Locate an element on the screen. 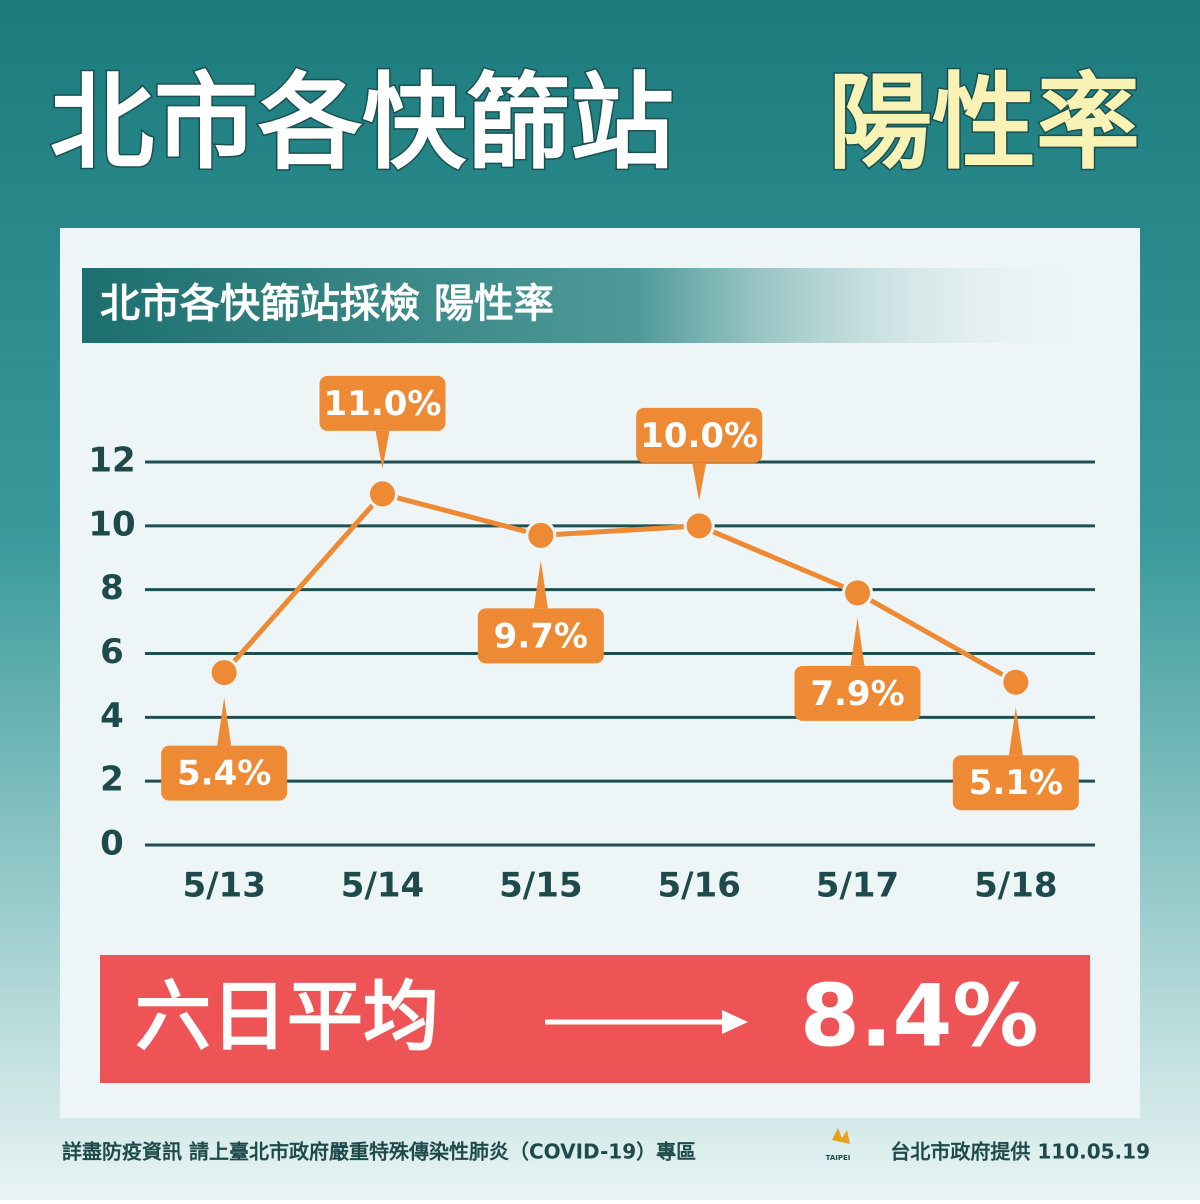 The image size is (1200, 1204). y-tick-label: 8 is located at coordinates (112, 588).